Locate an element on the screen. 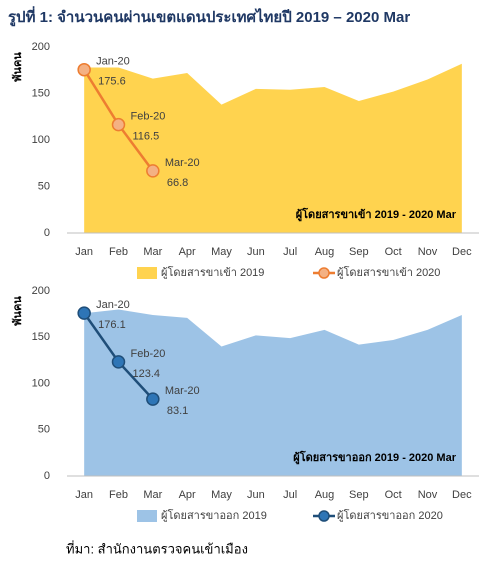  source: ที่มา: สำนักงานตรวจคนเข้าเมือง is located at coordinates (157, 548).